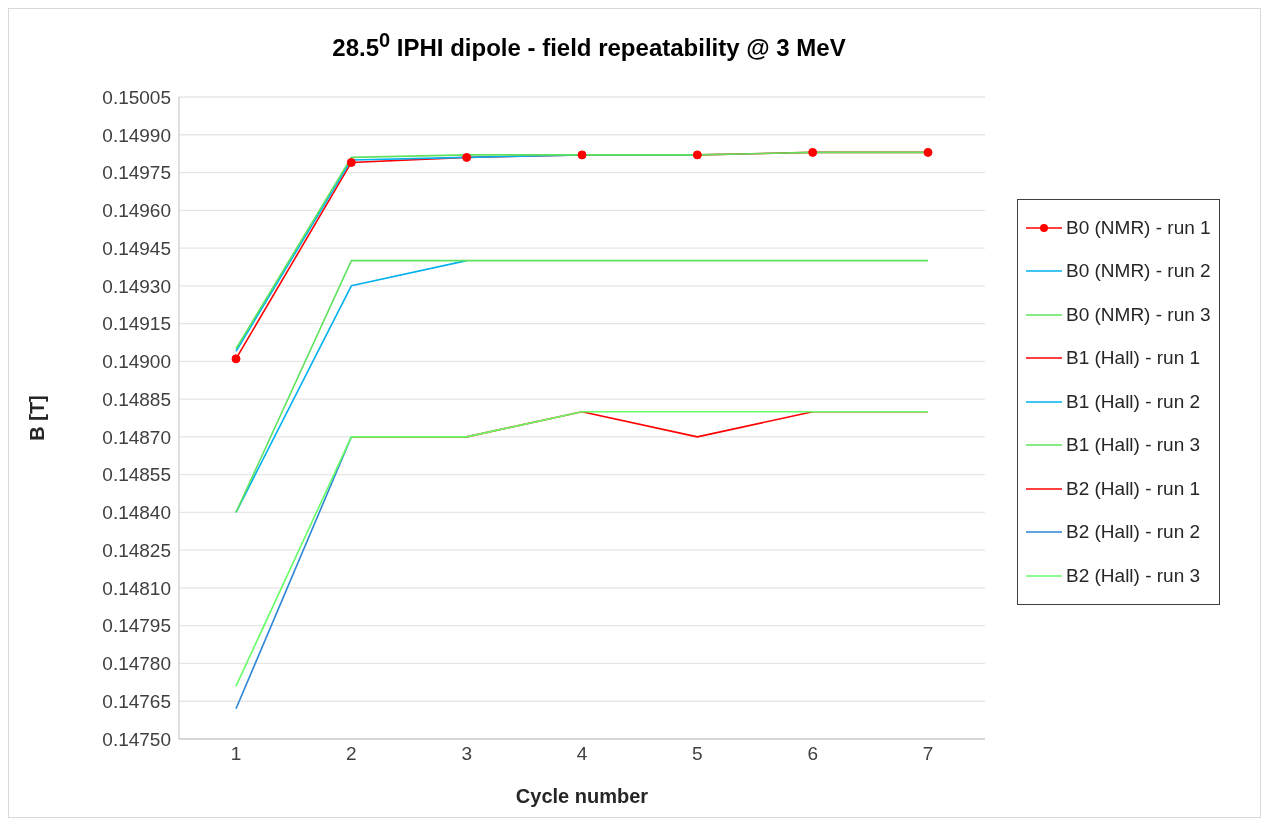 This screenshot has height=826, width=1269. Describe the element at coordinates (136, 475) in the screenshot. I see `y-tick-label: 0.14855` at that location.